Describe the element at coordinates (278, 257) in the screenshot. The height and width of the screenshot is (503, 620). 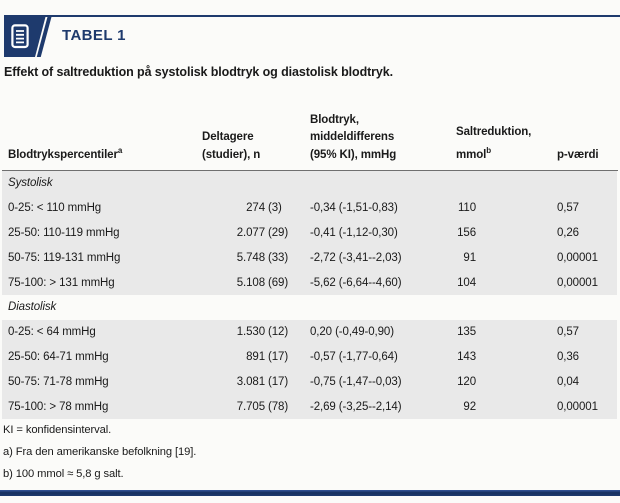
I see `studies-n: (33)` at that location.